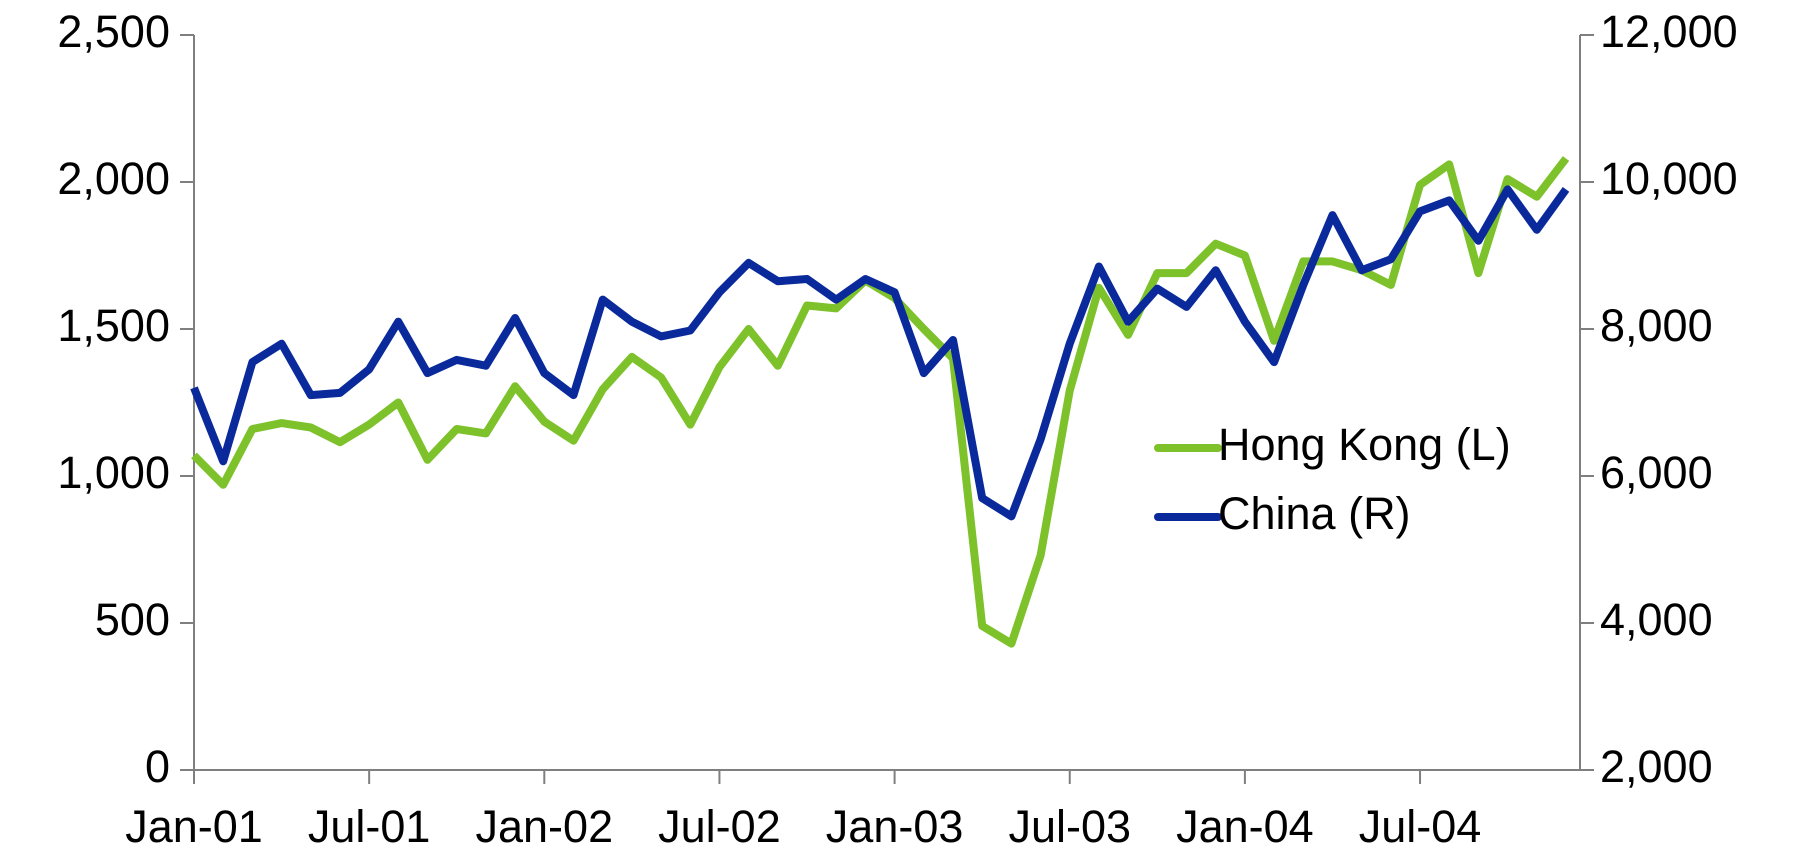 The image size is (1801, 853). What do you see at coordinates (1656, 325) in the screenshot?
I see `y2-tick-label: 8,000` at bounding box center [1656, 325].